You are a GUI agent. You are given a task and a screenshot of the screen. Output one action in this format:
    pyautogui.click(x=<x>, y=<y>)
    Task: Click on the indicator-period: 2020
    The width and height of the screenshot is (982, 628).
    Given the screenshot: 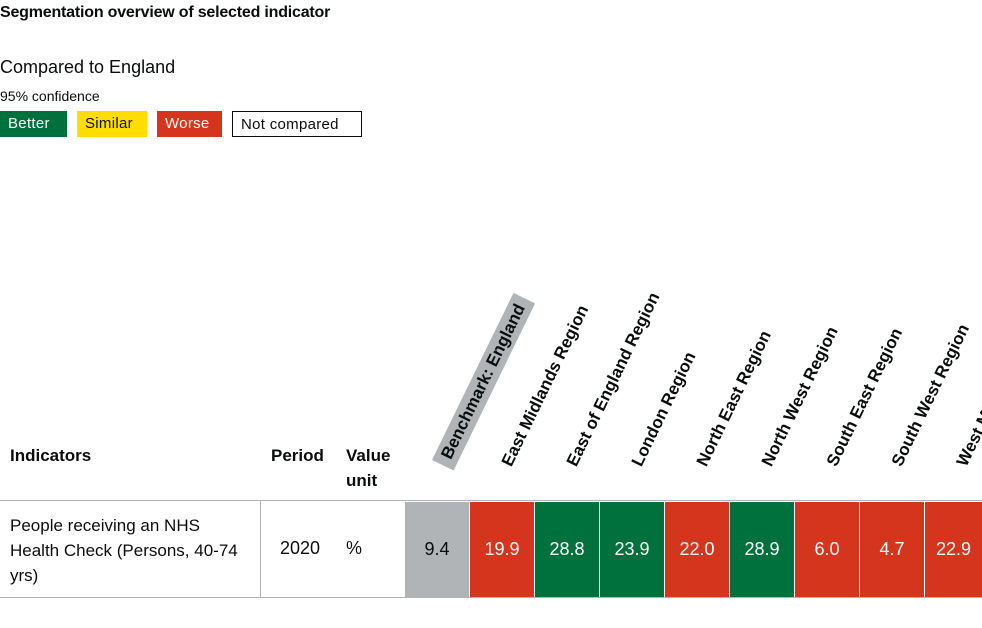 What is the action you would take?
    pyautogui.click(x=300, y=548)
    